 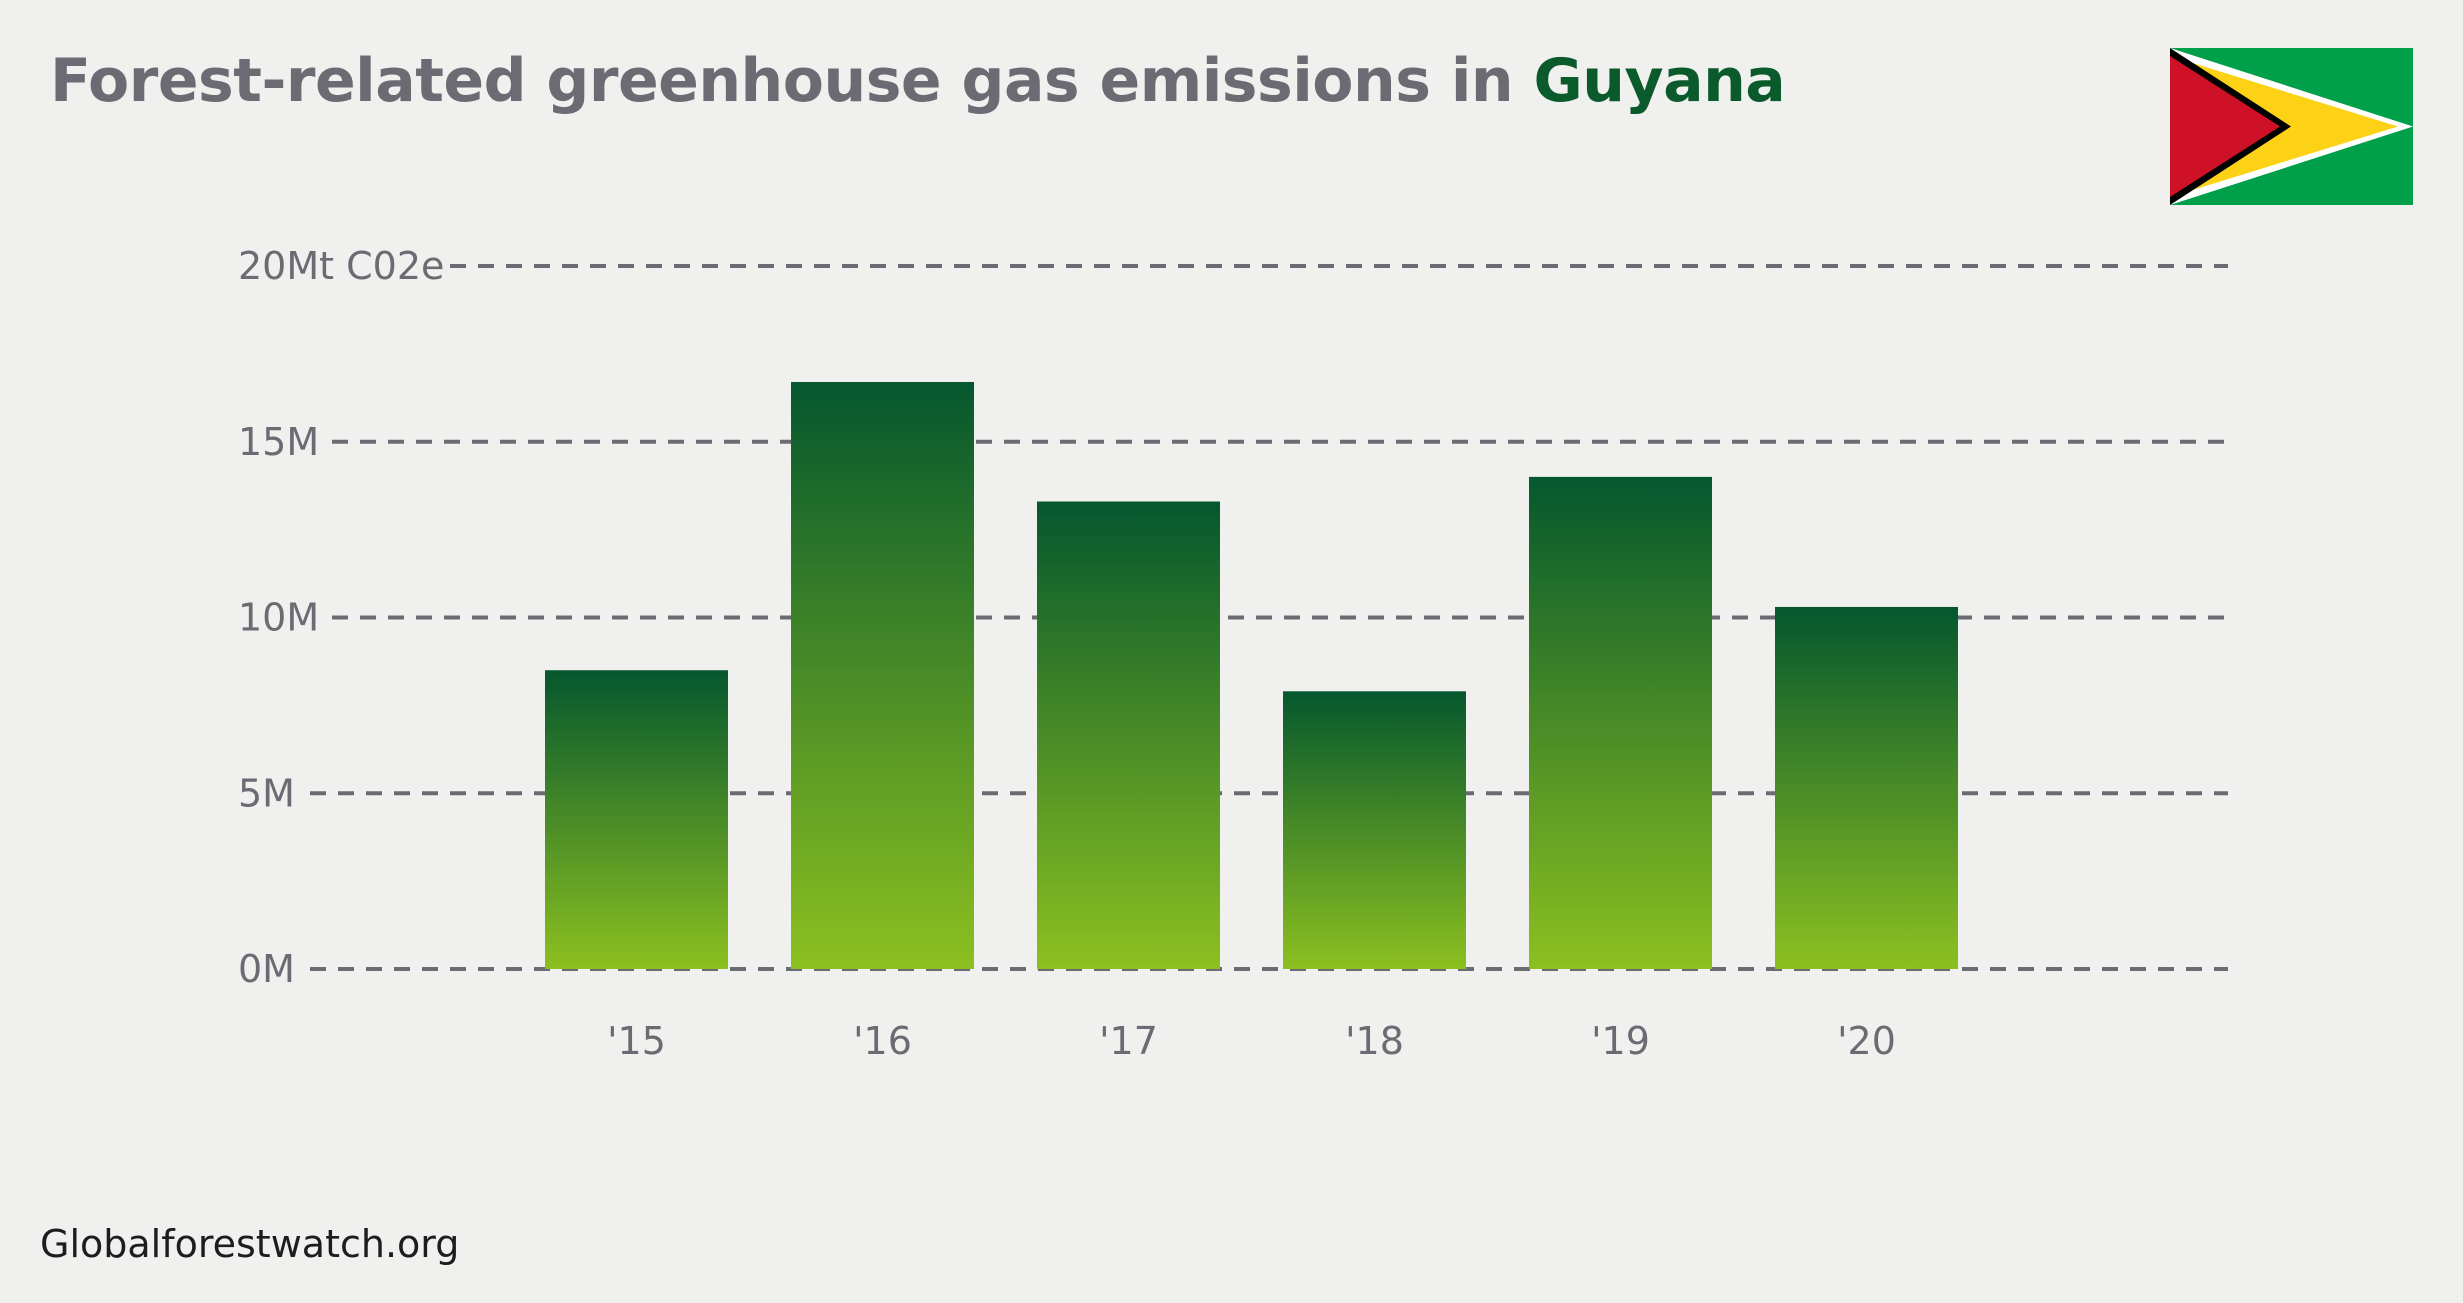 What do you see at coordinates (1251, 1041) in the screenshot?
I see `x-axis-ticks: '15 '16 '17 '18 '19 '20` at bounding box center [1251, 1041].